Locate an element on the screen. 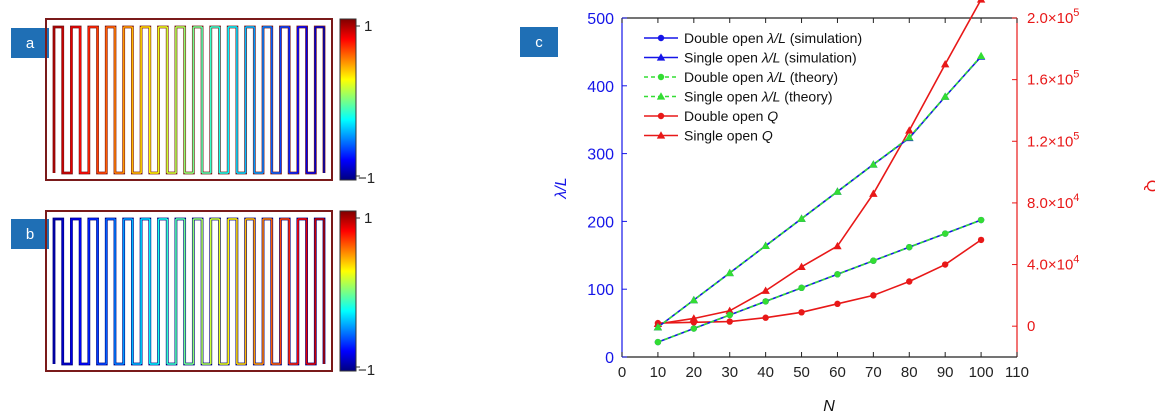 The height and width of the screenshot is (419, 1155). panel-a-colorbar-max: 1 is located at coordinates (368, 26).